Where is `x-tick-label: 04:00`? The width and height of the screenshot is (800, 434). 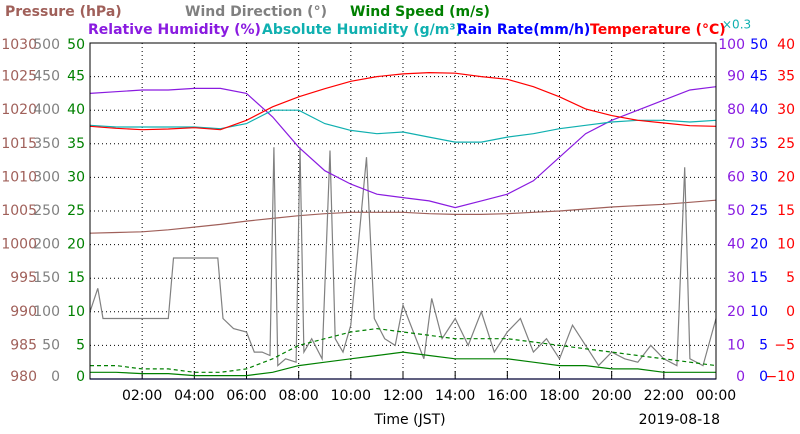 x-tick-label: 04:00 is located at coordinates (194, 396).